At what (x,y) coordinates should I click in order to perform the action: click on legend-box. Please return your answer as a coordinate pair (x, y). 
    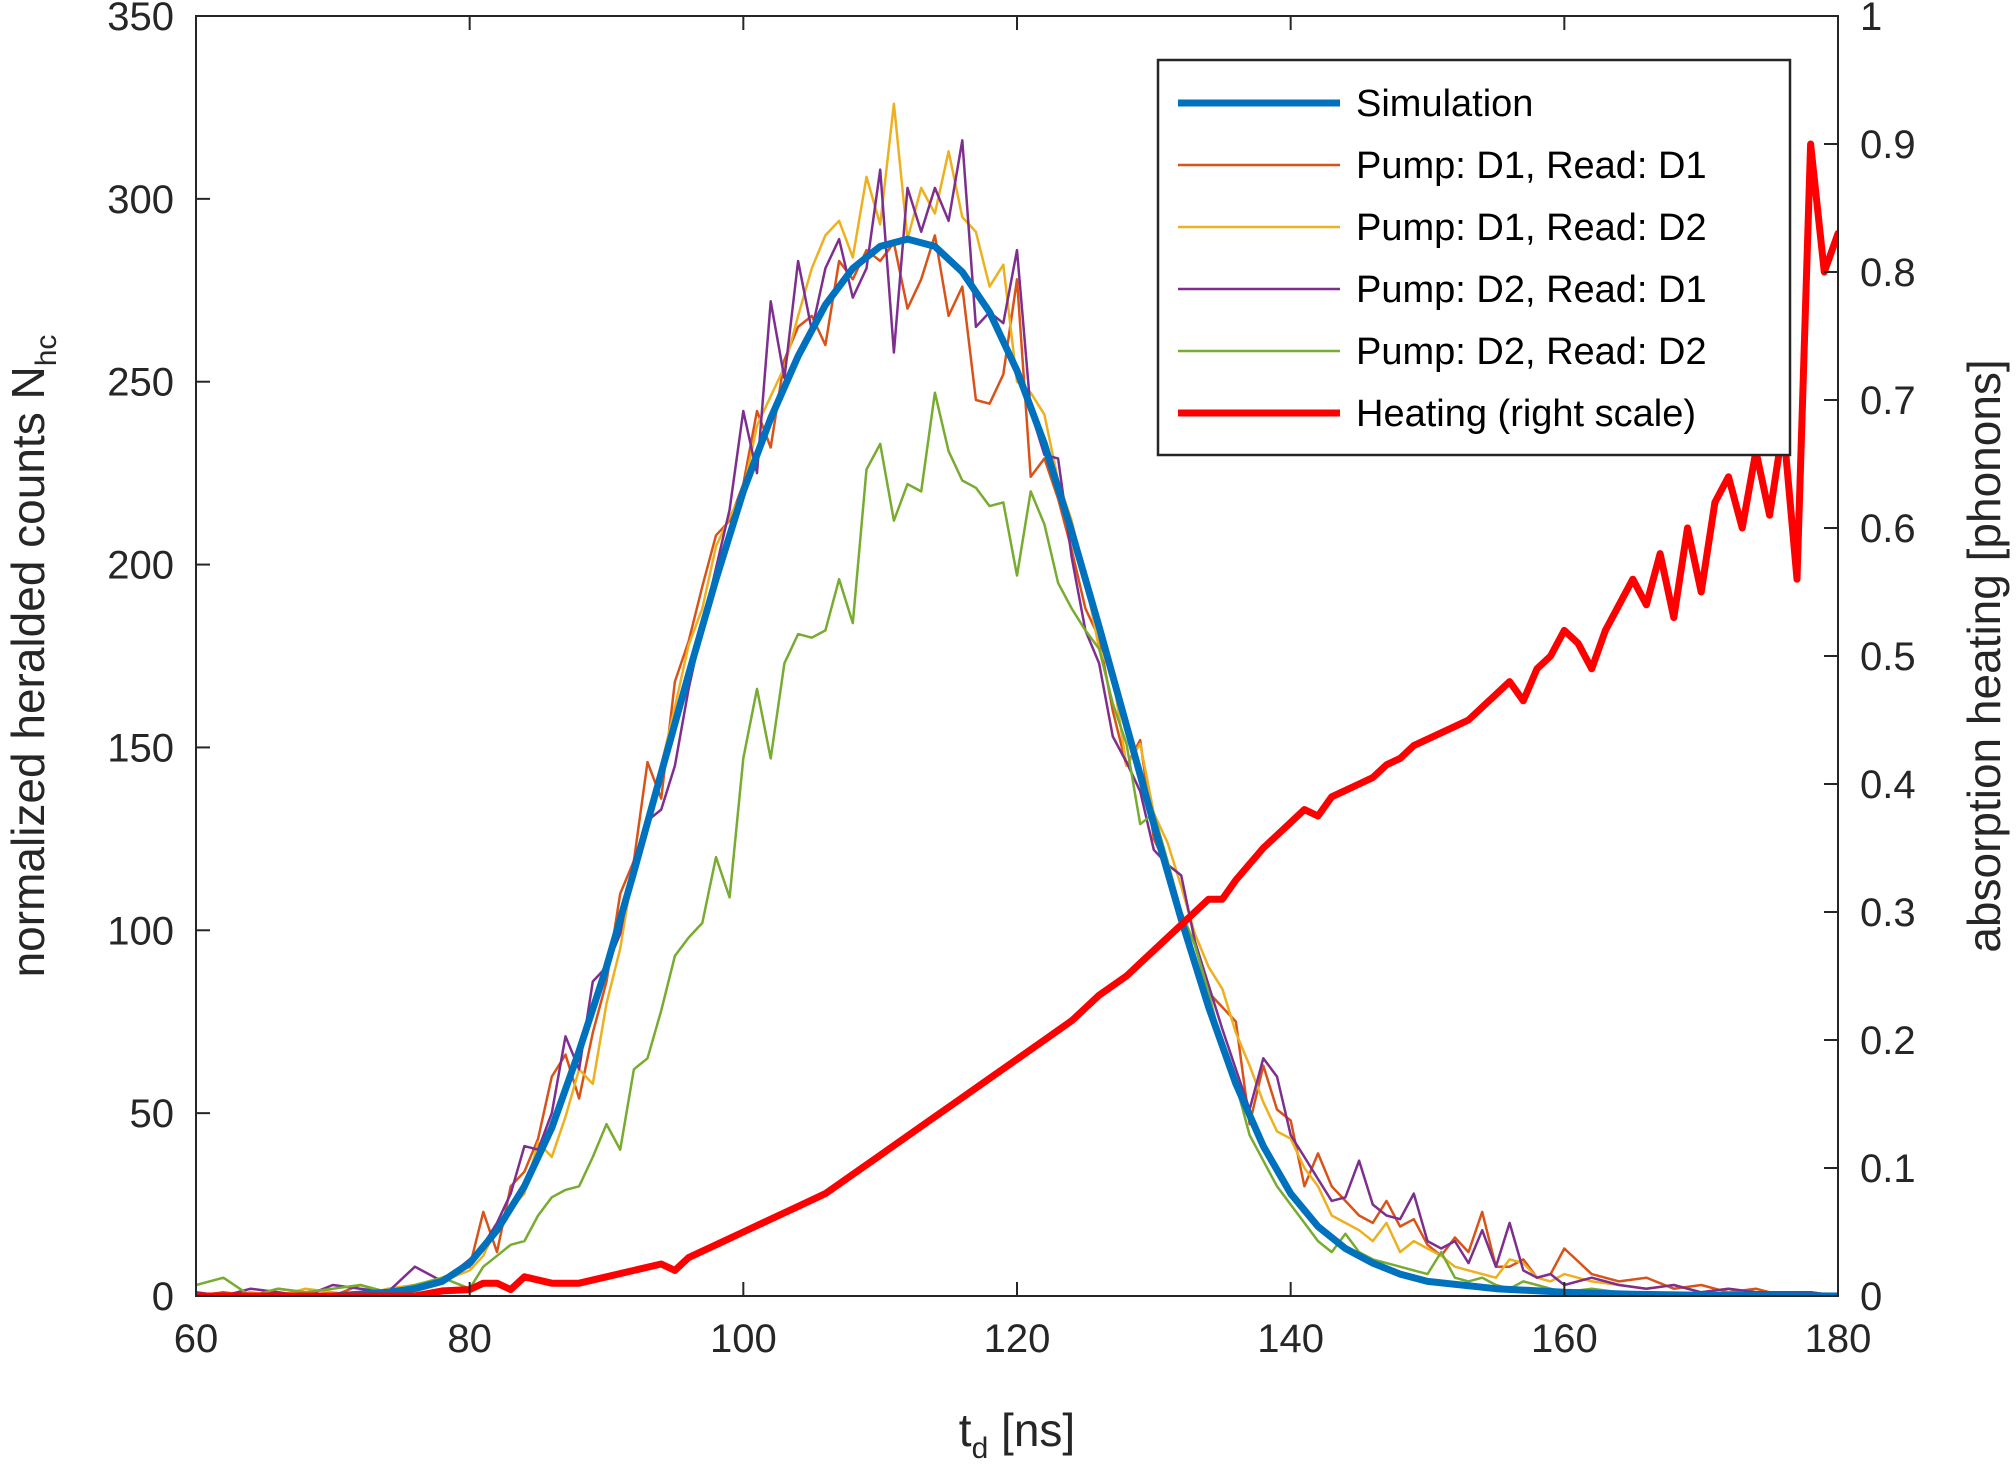
    Looking at the image, I should click on (1474, 257).